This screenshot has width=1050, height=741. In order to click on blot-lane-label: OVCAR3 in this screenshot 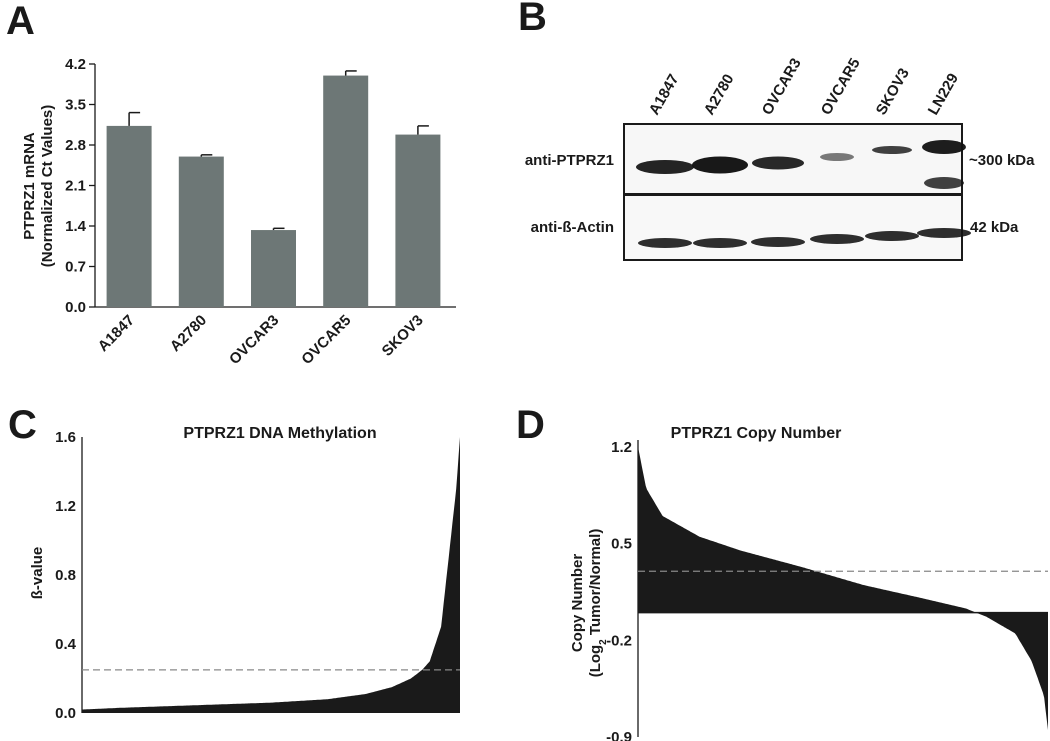, I will do `click(782, 86)`.